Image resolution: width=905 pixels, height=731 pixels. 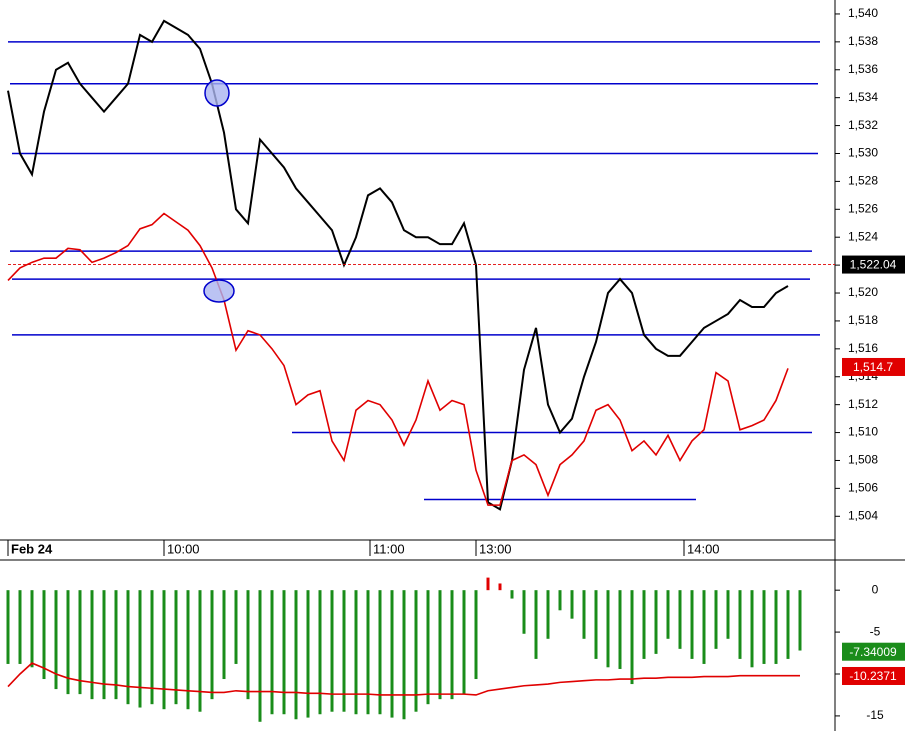 I want to click on y-tick-label: 1,510, so click(x=863, y=432).